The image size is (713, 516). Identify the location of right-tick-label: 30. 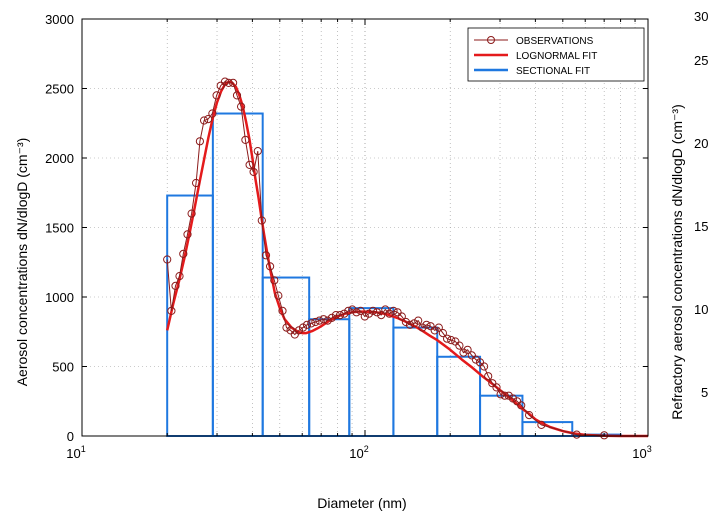
(701, 16).